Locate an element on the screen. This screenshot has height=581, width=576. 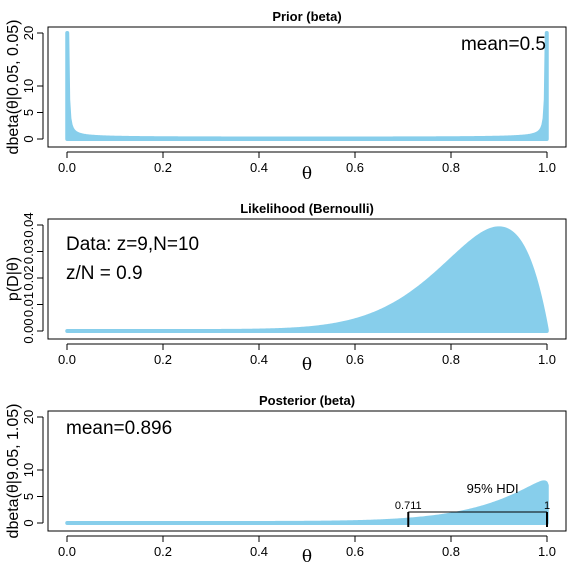
prior-y-label: dbeta(θ|0.05, 0.05) is located at coordinates (13, 87).